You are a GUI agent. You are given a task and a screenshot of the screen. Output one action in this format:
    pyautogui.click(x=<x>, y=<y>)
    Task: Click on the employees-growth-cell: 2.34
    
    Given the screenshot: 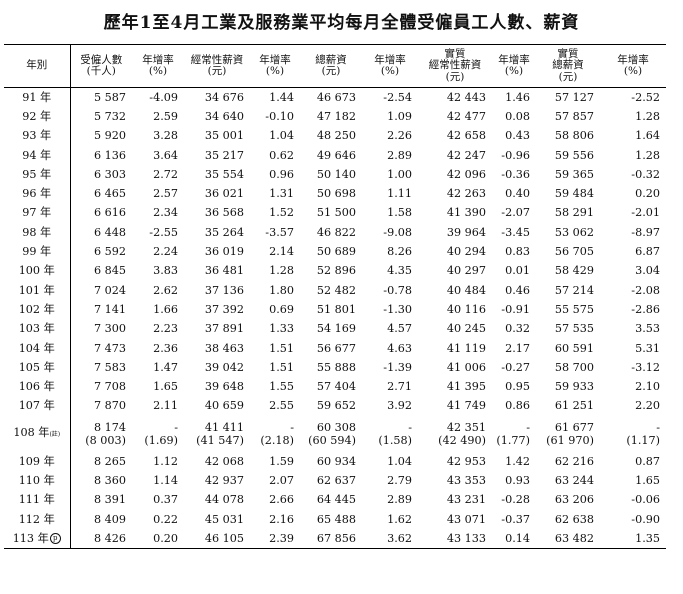 What is the action you would take?
    pyautogui.click(x=165, y=213)
    